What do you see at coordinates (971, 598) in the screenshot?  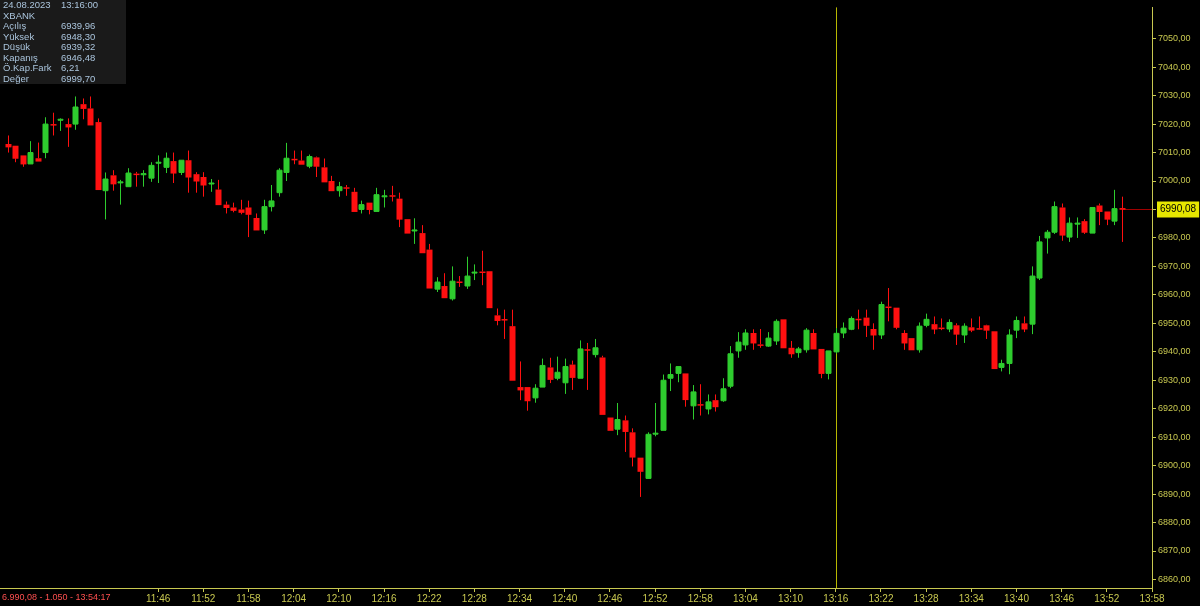 I see `x-tick-label: 13:34` at bounding box center [971, 598].